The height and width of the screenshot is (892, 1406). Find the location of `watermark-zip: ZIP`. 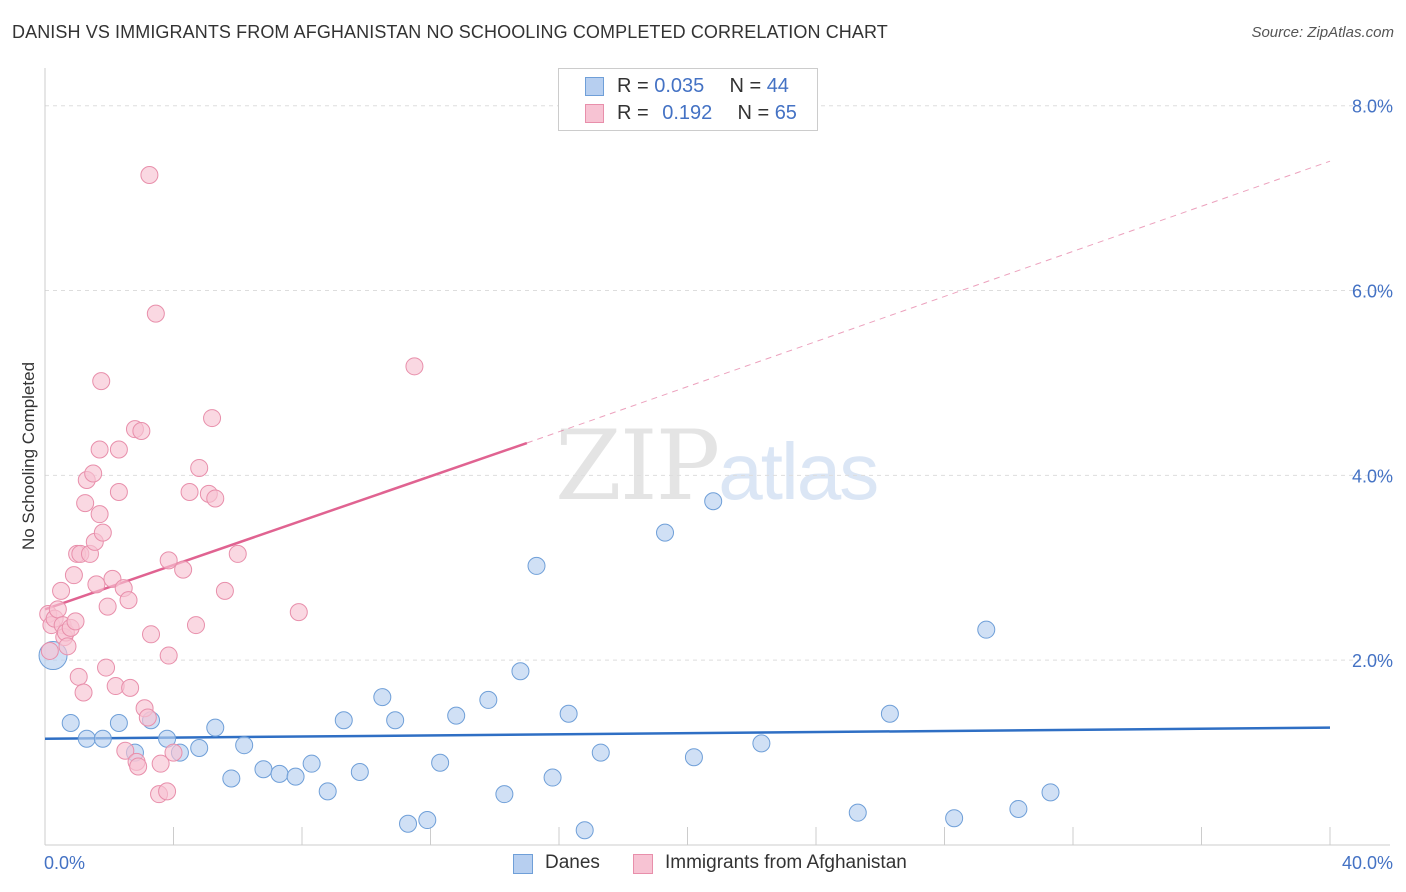

watermark-zip: ZIP is located at coordinates (637, 466).